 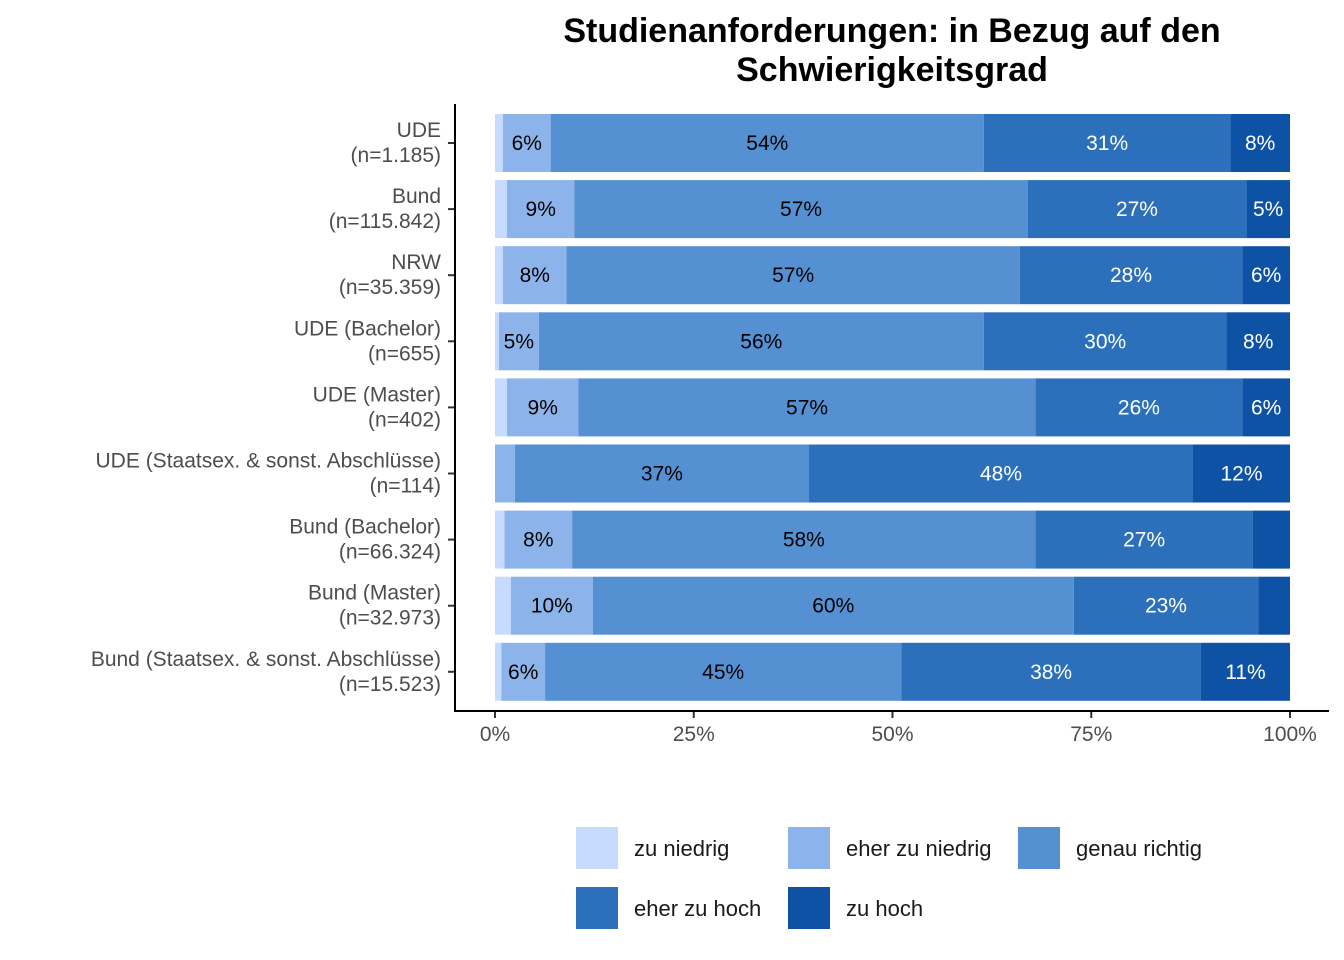 What do you see at coordinates (365, 527) in the screenshot?
I see `y-tick-label-category: Bund (Bachelor)` at bounding box center [365, 527].